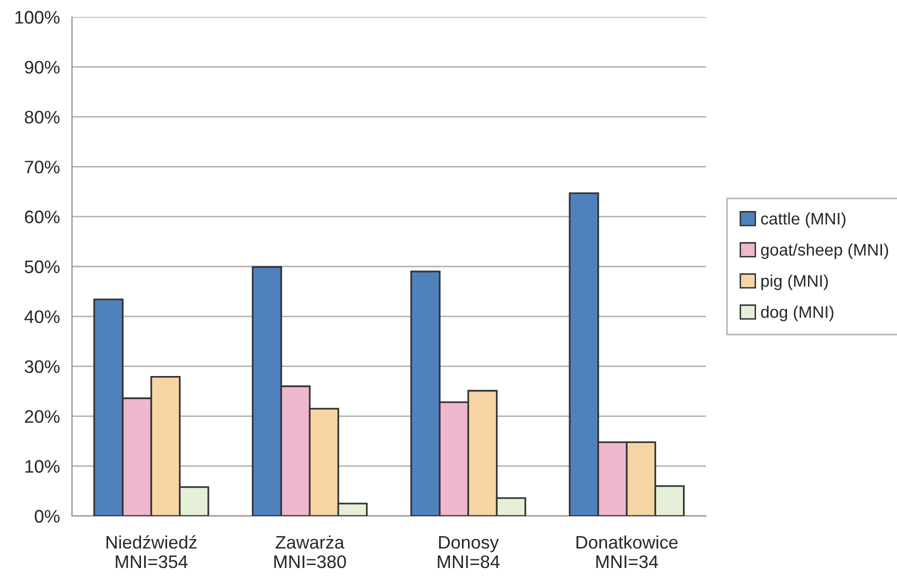  I want to click on y-tick-label: 50%, so click(42, 267).